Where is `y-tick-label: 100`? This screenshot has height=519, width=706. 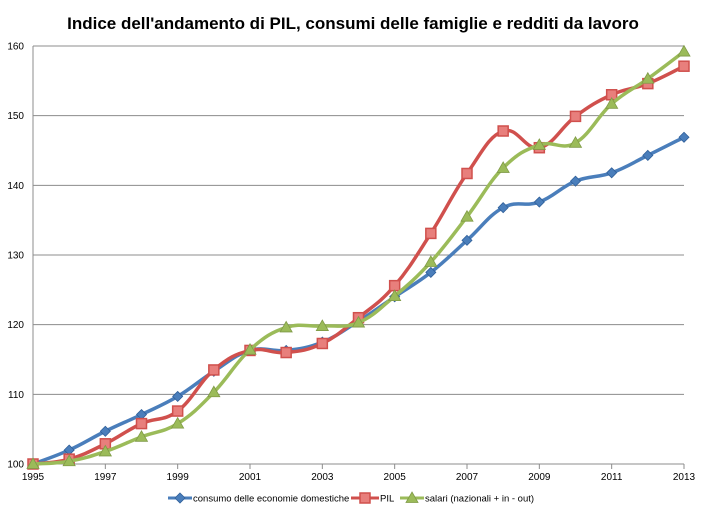
y-tick-label: 100 is located at coordinates (15, 465).